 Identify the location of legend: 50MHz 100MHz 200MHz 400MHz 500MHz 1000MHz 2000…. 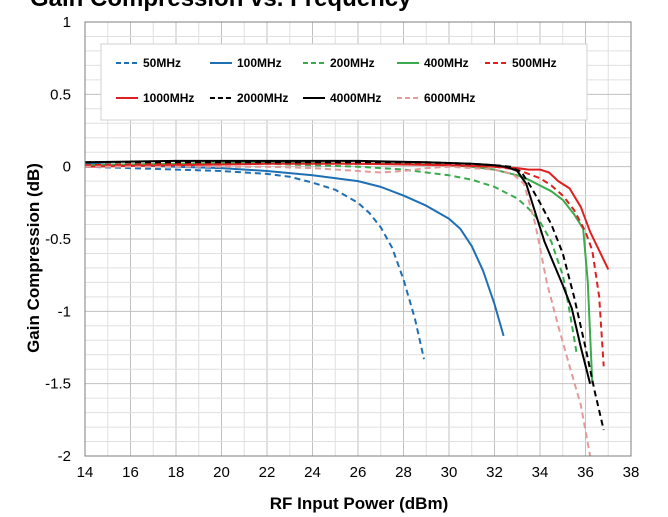
(344, 82).